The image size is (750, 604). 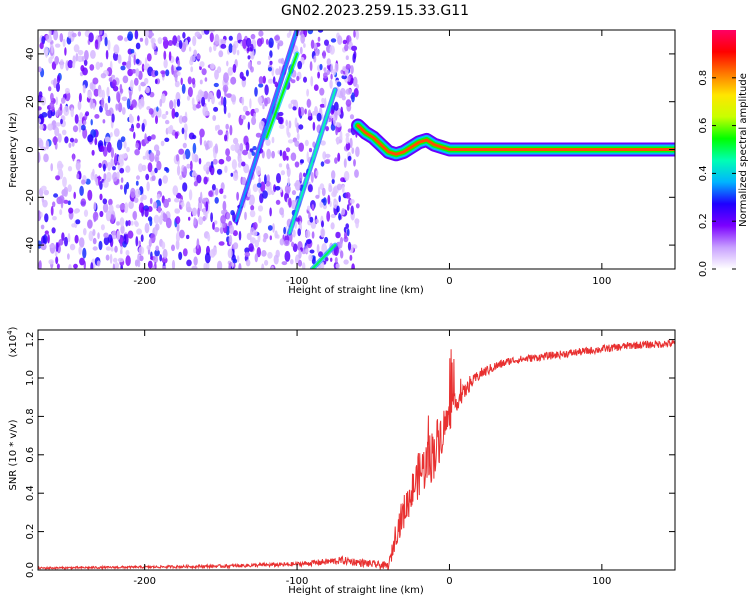 What do you see at coordinates (12, 341) in the screenshot?
I see `snr-y-multiplier: (x104)` at bounding box center [12, 341].